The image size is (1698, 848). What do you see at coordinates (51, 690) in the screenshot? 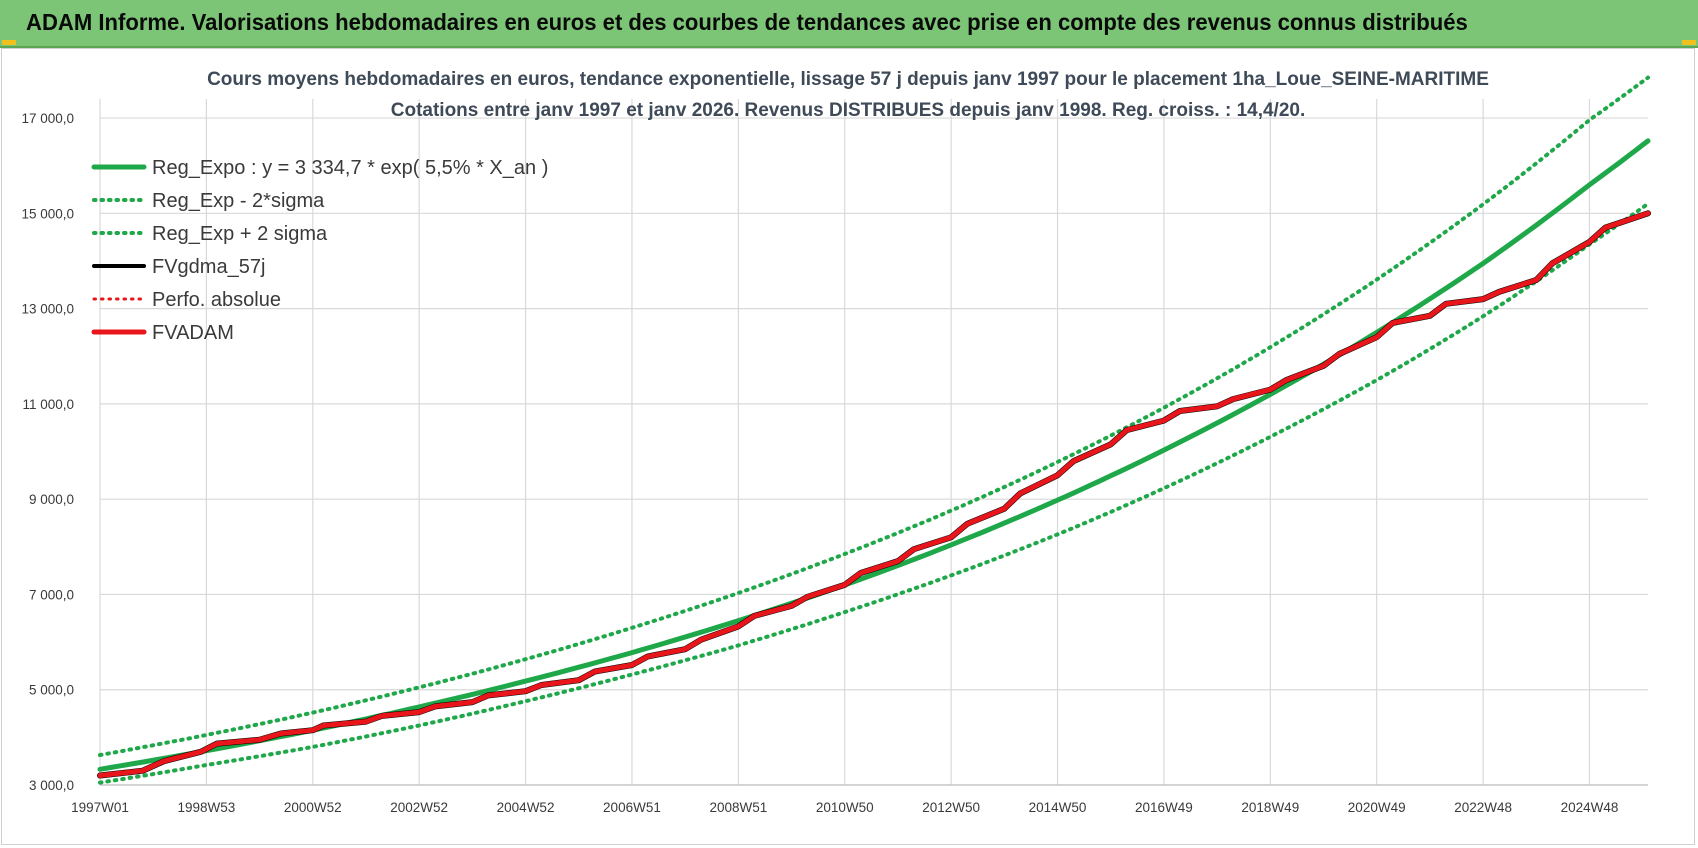
I see `y-tick-label: 5 000,0` at bounding box center [51, 690].